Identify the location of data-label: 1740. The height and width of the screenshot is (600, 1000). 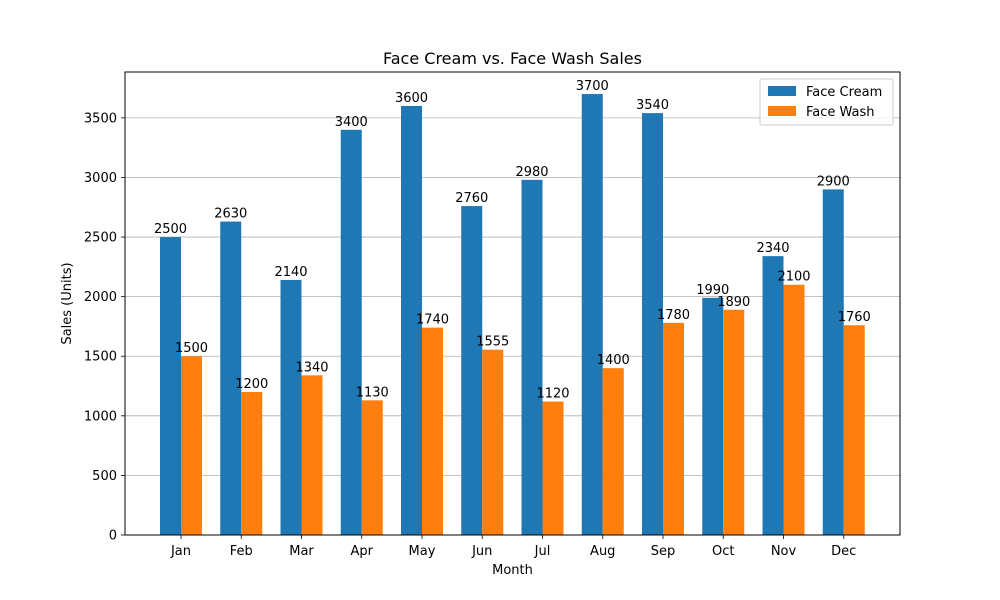
(432, 320).